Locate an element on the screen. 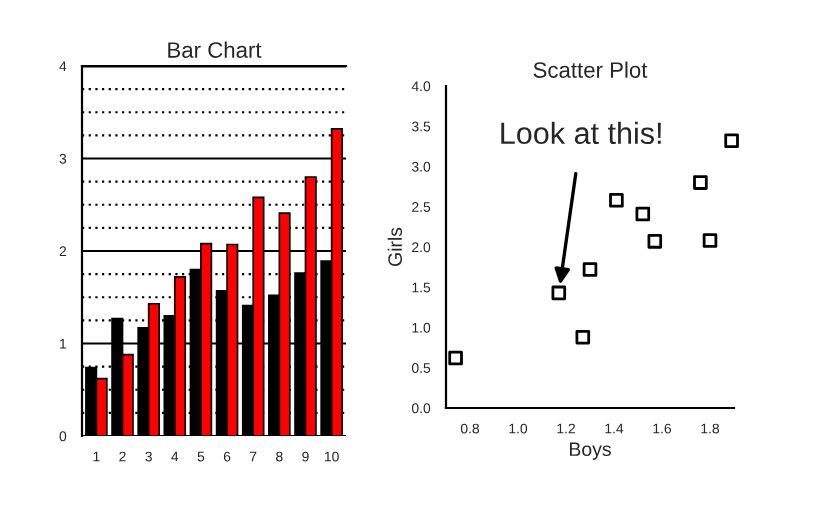 This screenshot has width=814, height=520. chart-title: Scatter Plot is located at coordinates (590, 69).